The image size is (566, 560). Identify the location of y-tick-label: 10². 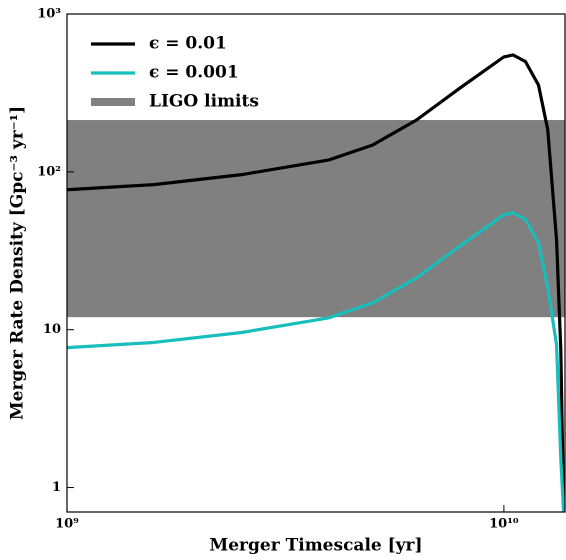
(49, 171).